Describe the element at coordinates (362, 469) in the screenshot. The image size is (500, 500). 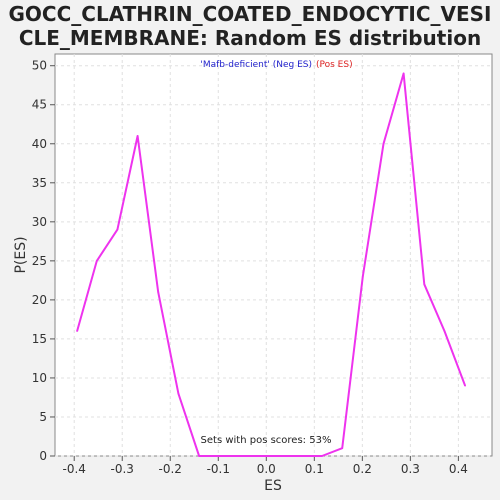
I see `x-tick-label: 0.2` at that location.